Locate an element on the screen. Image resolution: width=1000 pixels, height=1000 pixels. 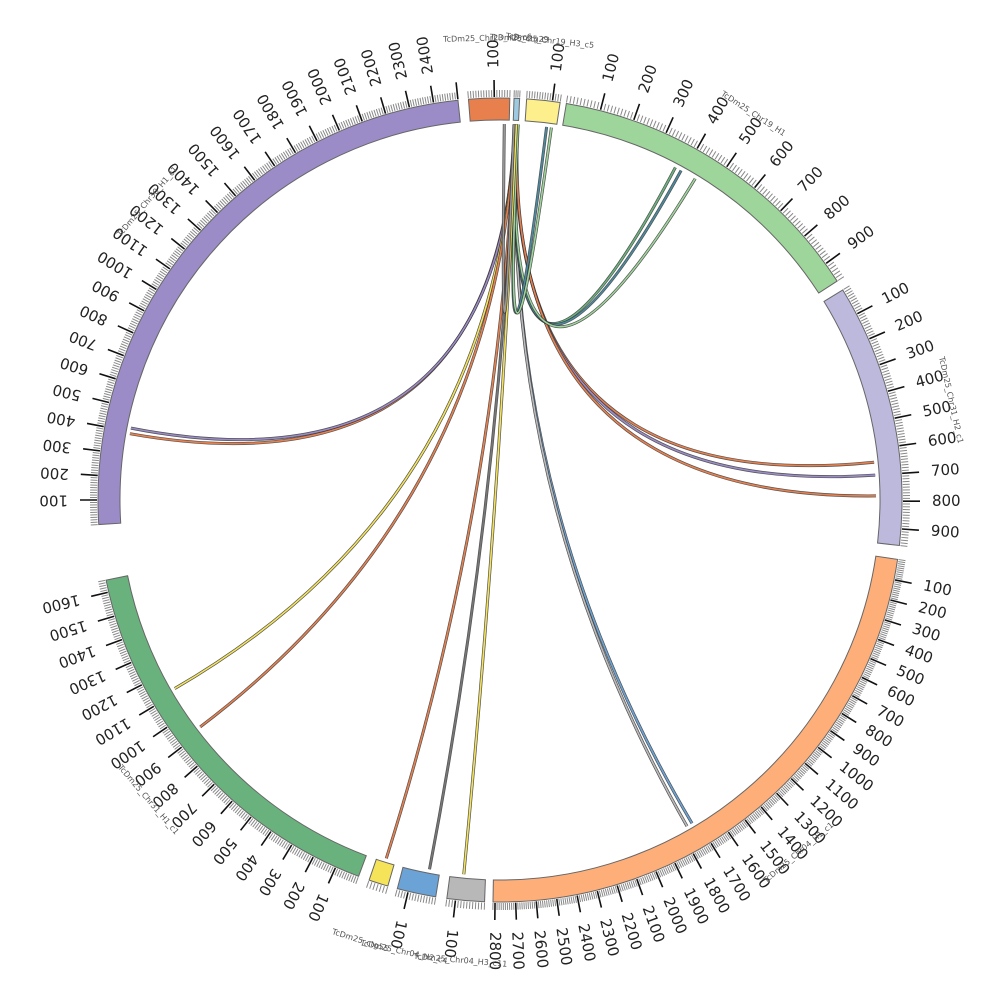
tick-label: 2400 is located at coordinates (425, 55).